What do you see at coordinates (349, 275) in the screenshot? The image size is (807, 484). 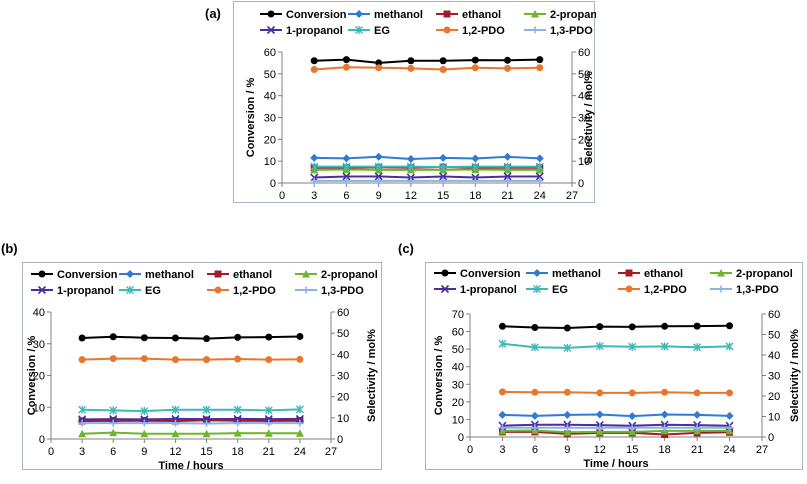 I see `chart-b-legend-label-2-propanol: 2-propanol` at bounding box center [349, 275].